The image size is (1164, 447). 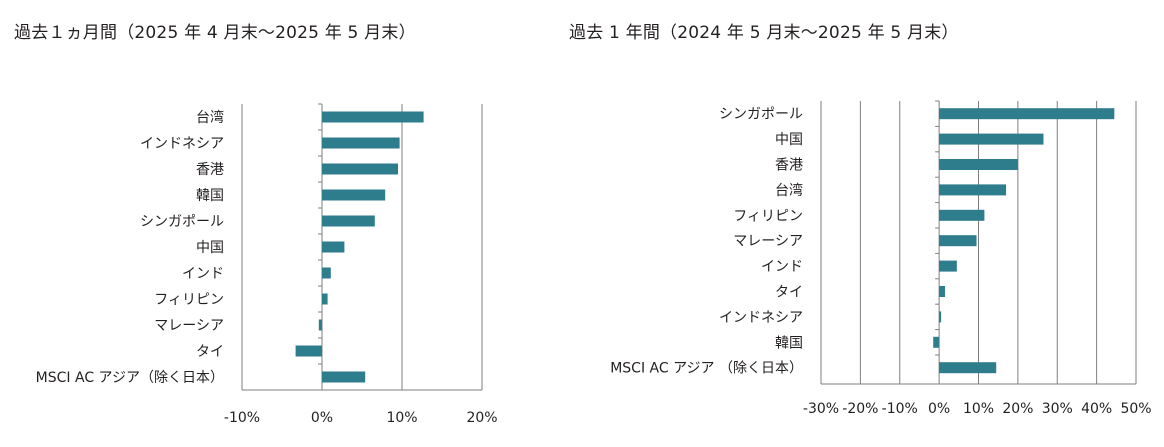 I want to click on tick-label-1m-3: 20%, so click(x=481, y=418).